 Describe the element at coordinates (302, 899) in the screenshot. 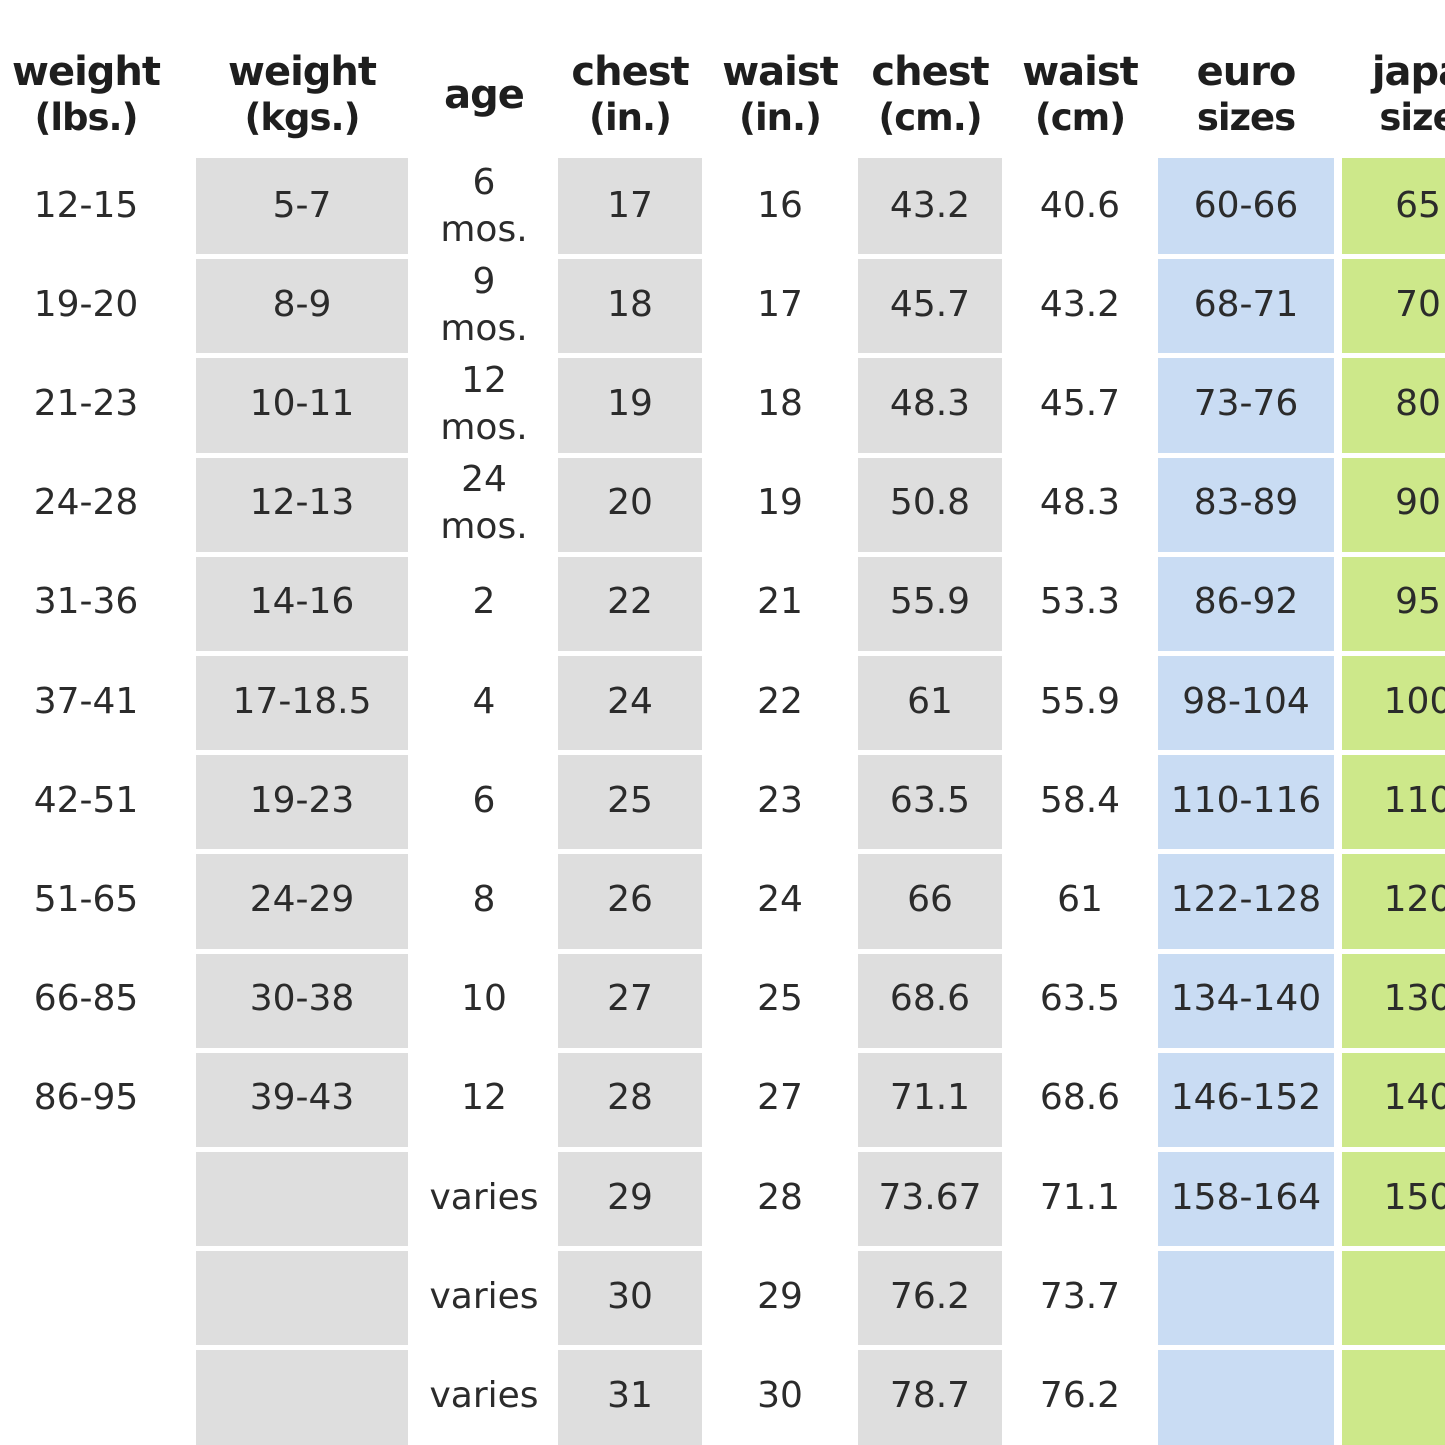

I see `cell-weight-kgs: 24-29` at that location.